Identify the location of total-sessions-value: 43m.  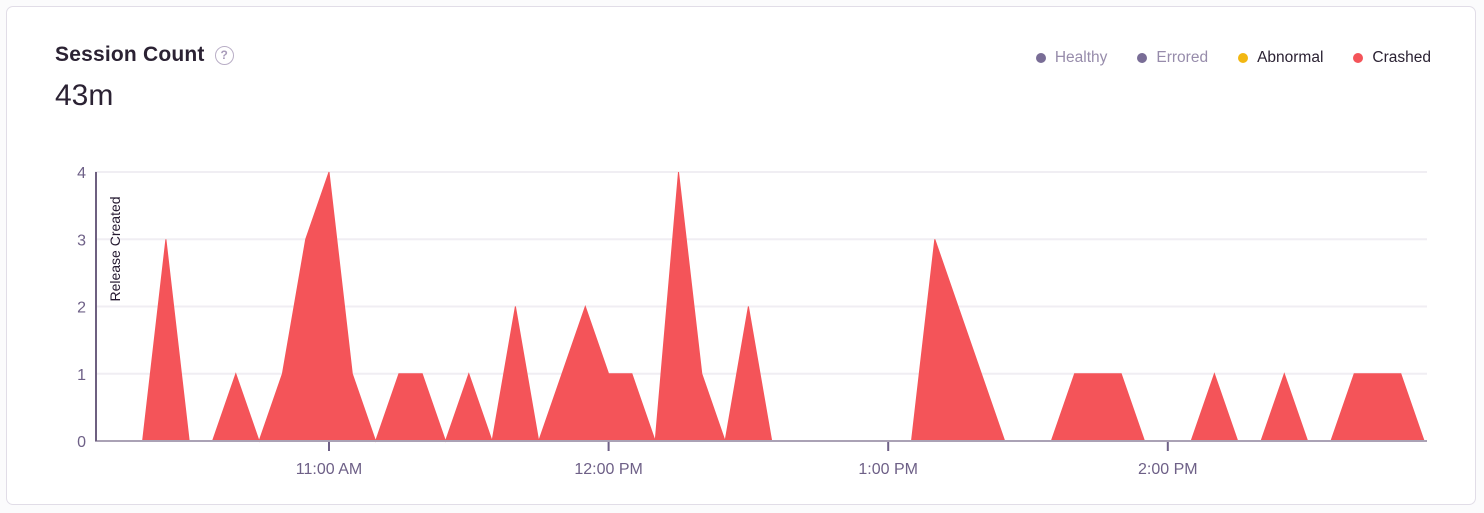
(84, 95).